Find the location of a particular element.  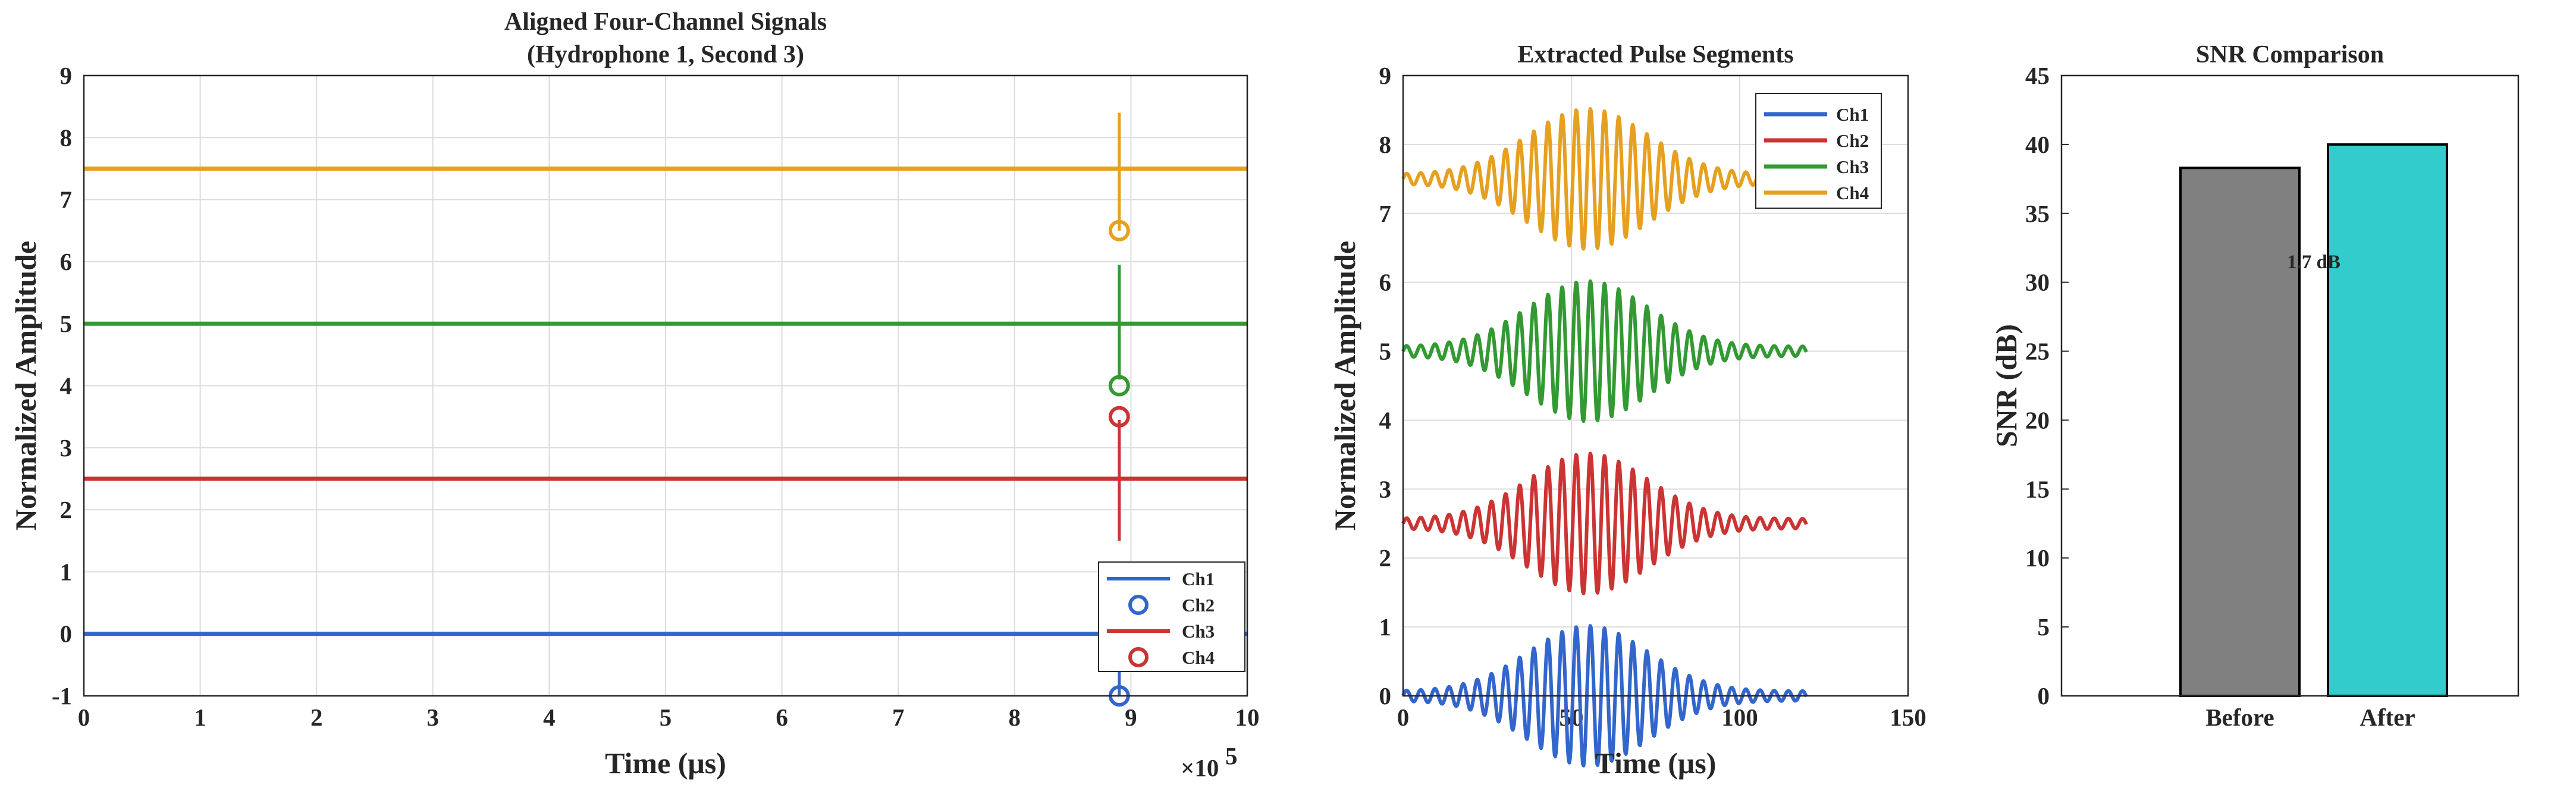

chart-title: Extracted Pulse Segments is located at coordinates (1655, 54).